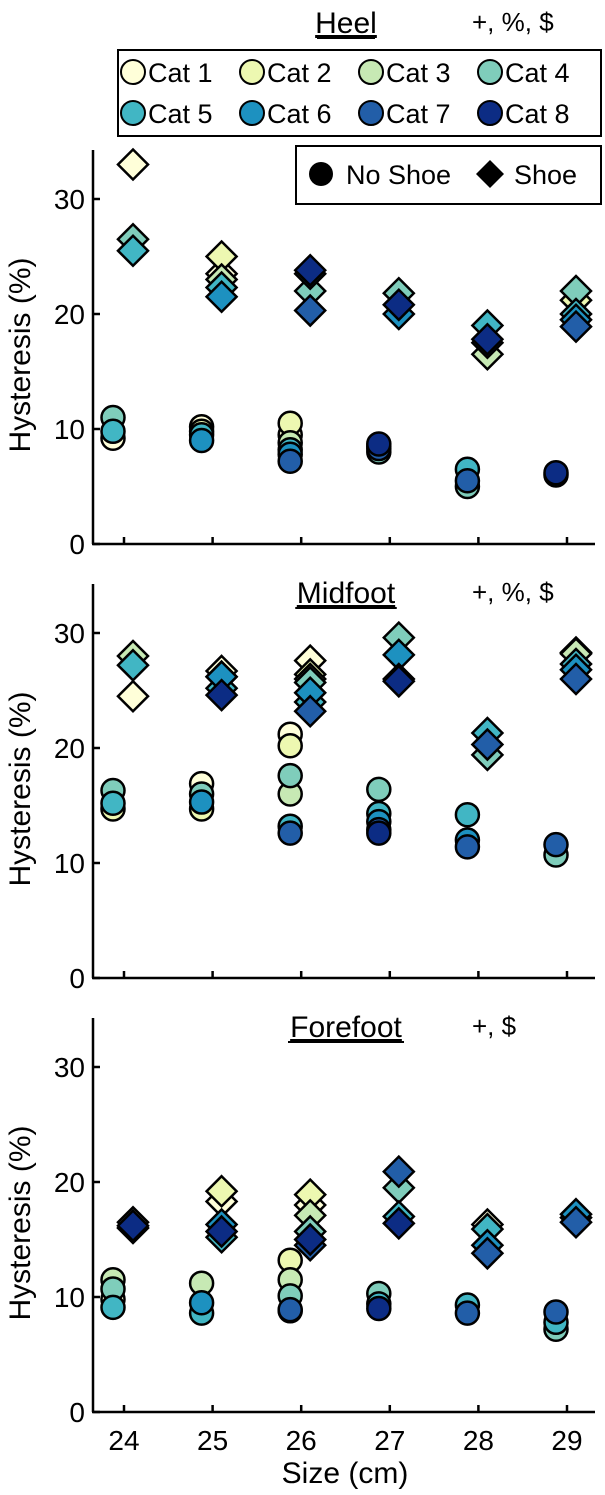 The image size is (605, 1495). I want to click on legend-shoe: Shoe, so click(526, 175).